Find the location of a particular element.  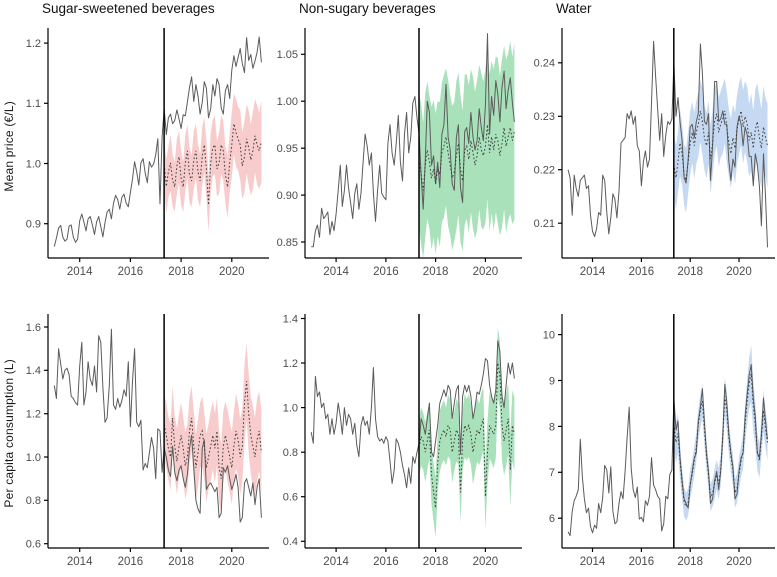

svg-text: 0.85 is located at coordinates (287, 243).